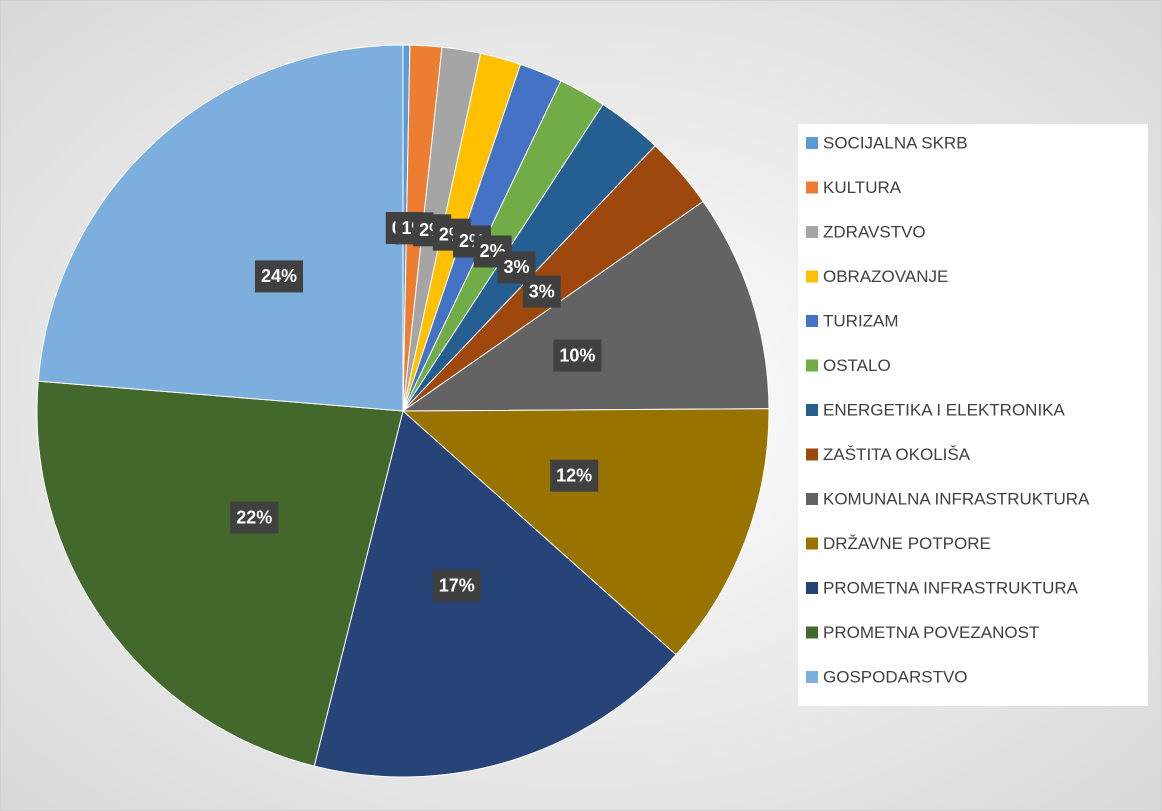 This screenshot has width=1162, height=811. Describe the element at coordinates (862, 187) in the screenshot. I see `legend-label: KULTURA` at that location.